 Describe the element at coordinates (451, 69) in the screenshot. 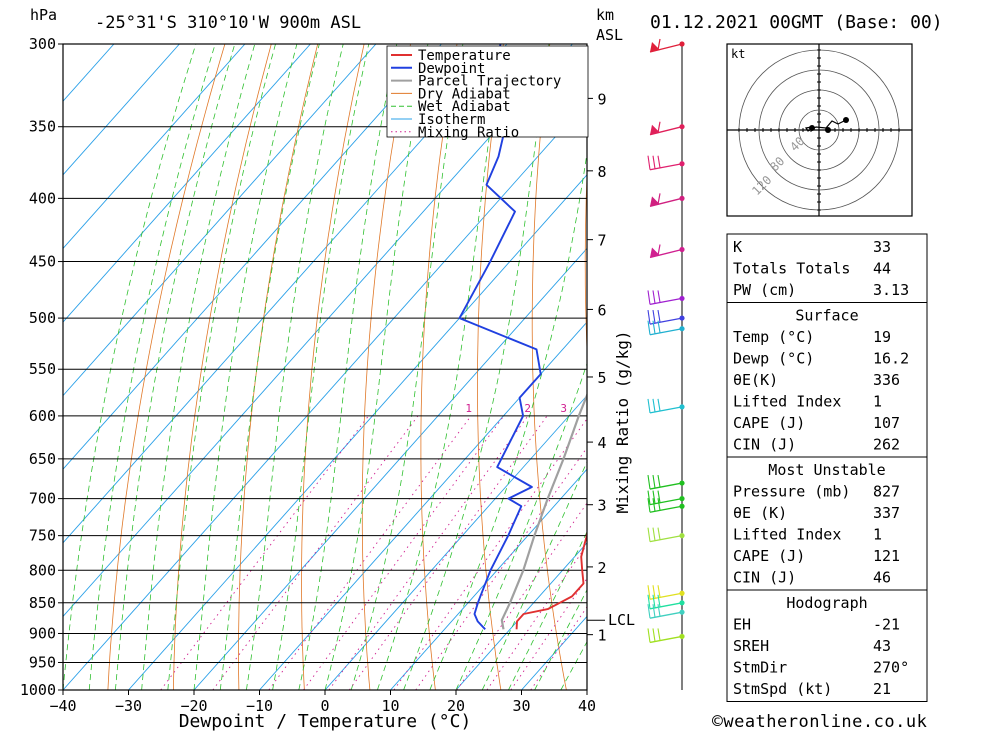

I see `legend-entry: Dewpoint` at that location.